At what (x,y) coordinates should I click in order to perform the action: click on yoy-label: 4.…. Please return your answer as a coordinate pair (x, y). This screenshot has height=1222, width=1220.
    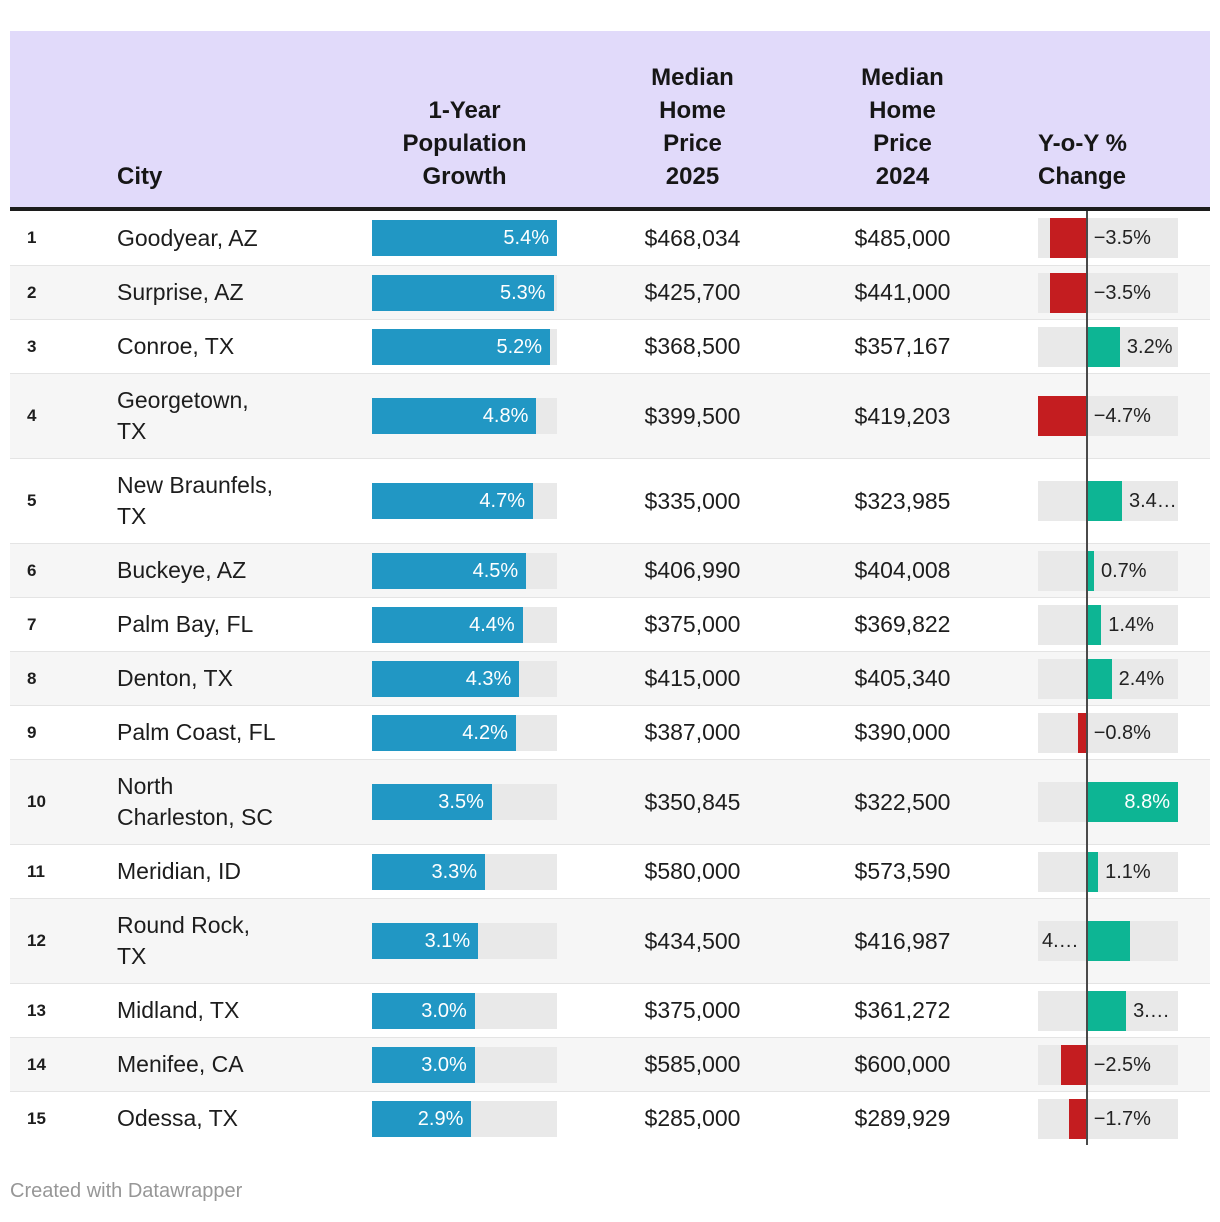
    Looking at the image, I should click on (1060, 941).